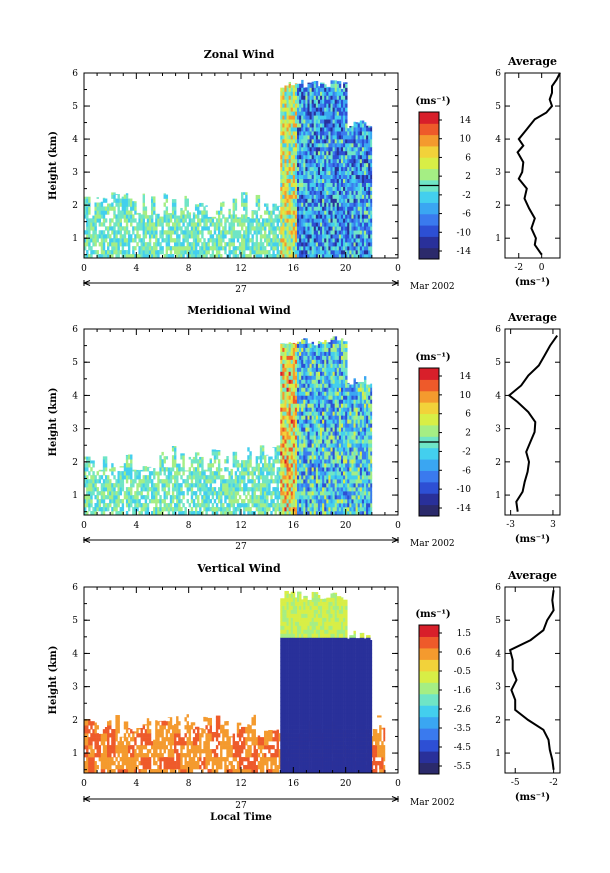  What do you see at coordinates (398, 269) in the screenshot?
I see `x-tick-label: 0` at bounding box center [398, 269].